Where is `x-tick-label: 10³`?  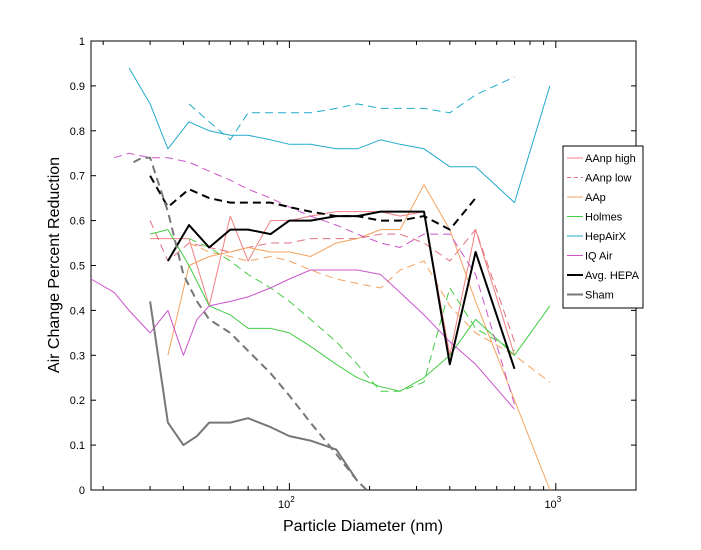
x-tick-label: 10³ is located at coordinates (552, 503).